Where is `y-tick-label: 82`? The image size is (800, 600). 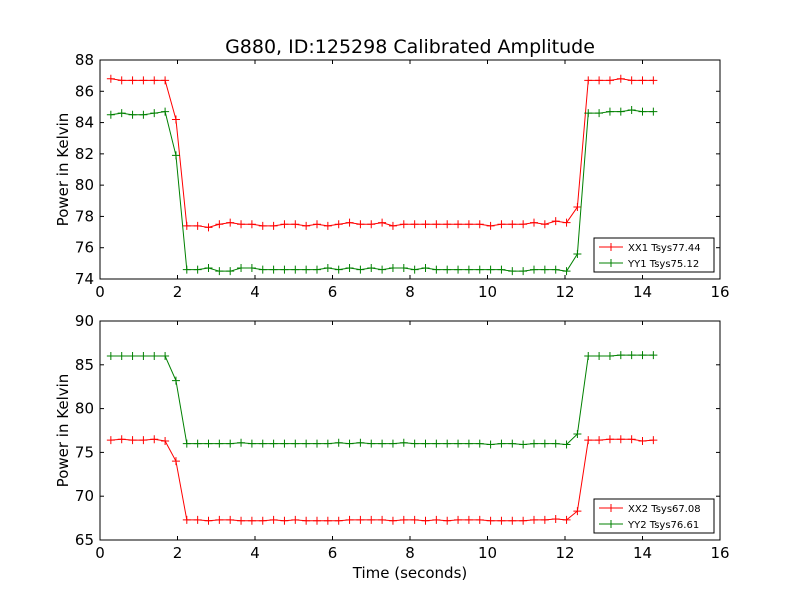
y-tick-label: 82 is located at coordinates (84, 154).